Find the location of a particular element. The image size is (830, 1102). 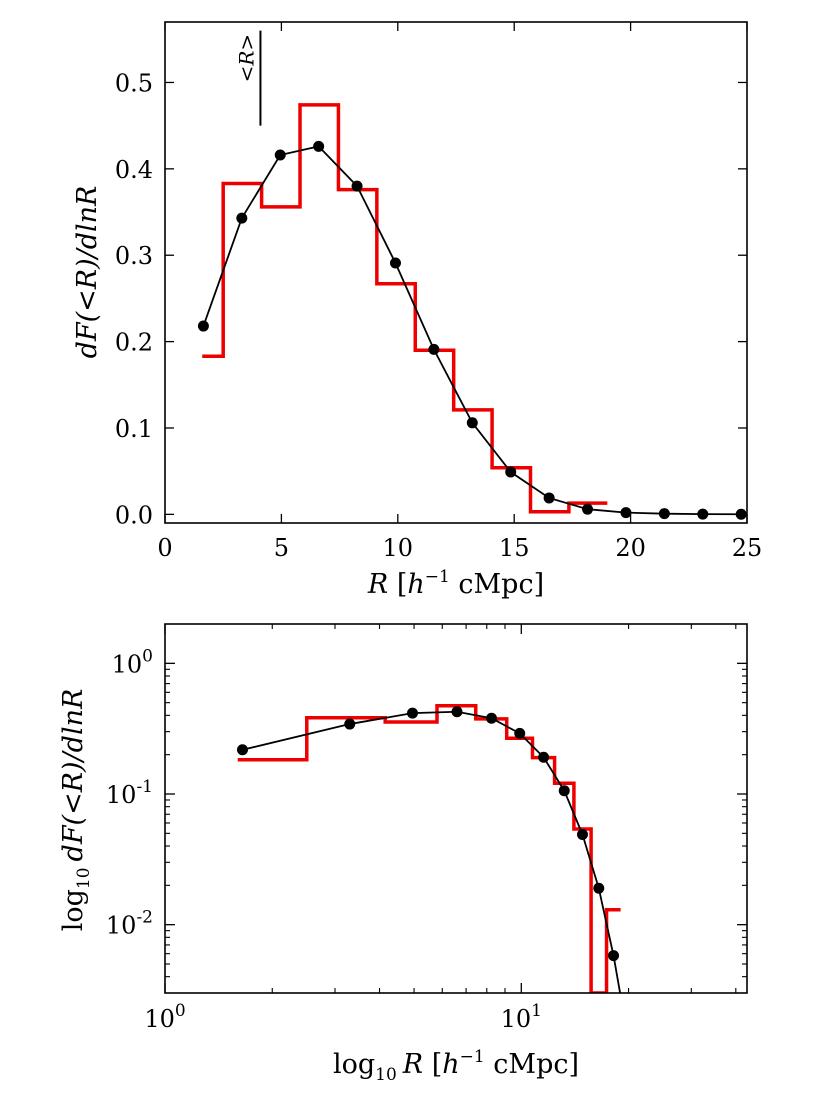

top-xlabel-sup: −1 is located at coordinates (437, 577).